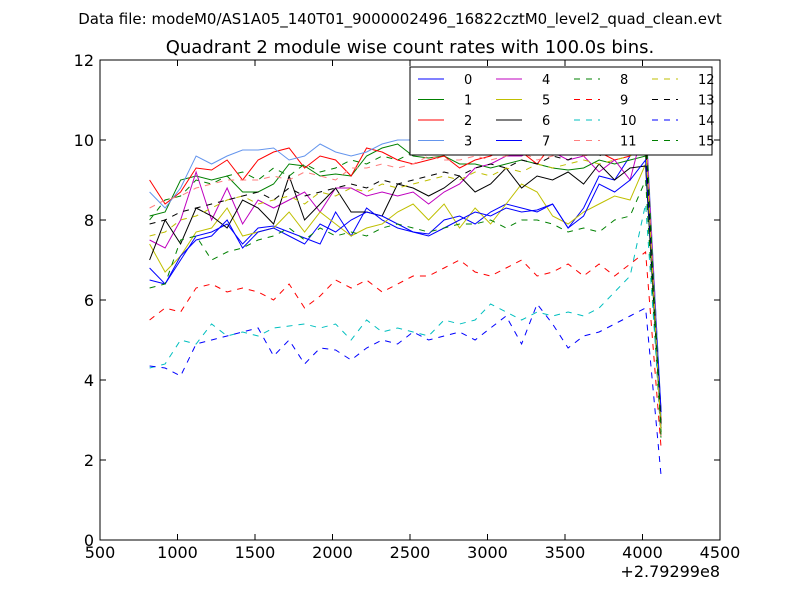 The image size is (800, 604). Describe the element at coordinates (100, 552) in the screenshot. I see `x-tick-label: 500` at that location.